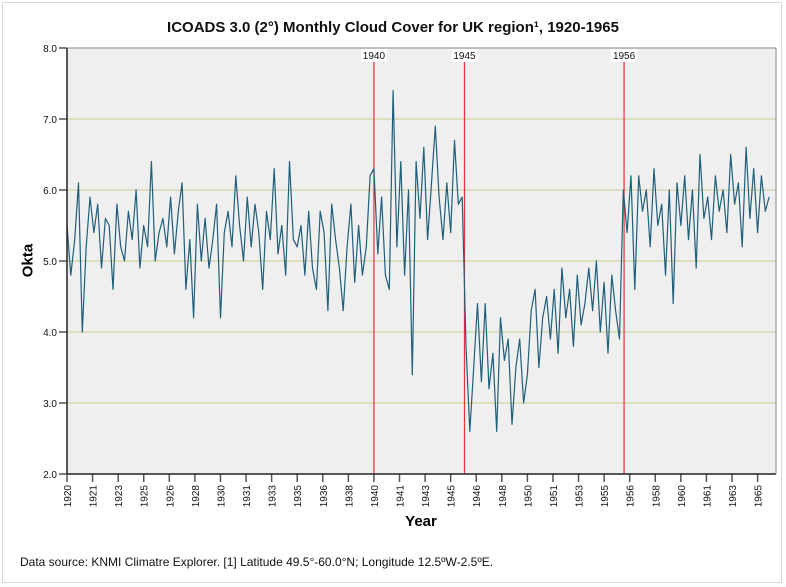 This screenshot has width=786, height=587. What do you see at coordinates (464, 56) in the screenshot?
I see `event-label: 1945` at bounding box center [464, 56].